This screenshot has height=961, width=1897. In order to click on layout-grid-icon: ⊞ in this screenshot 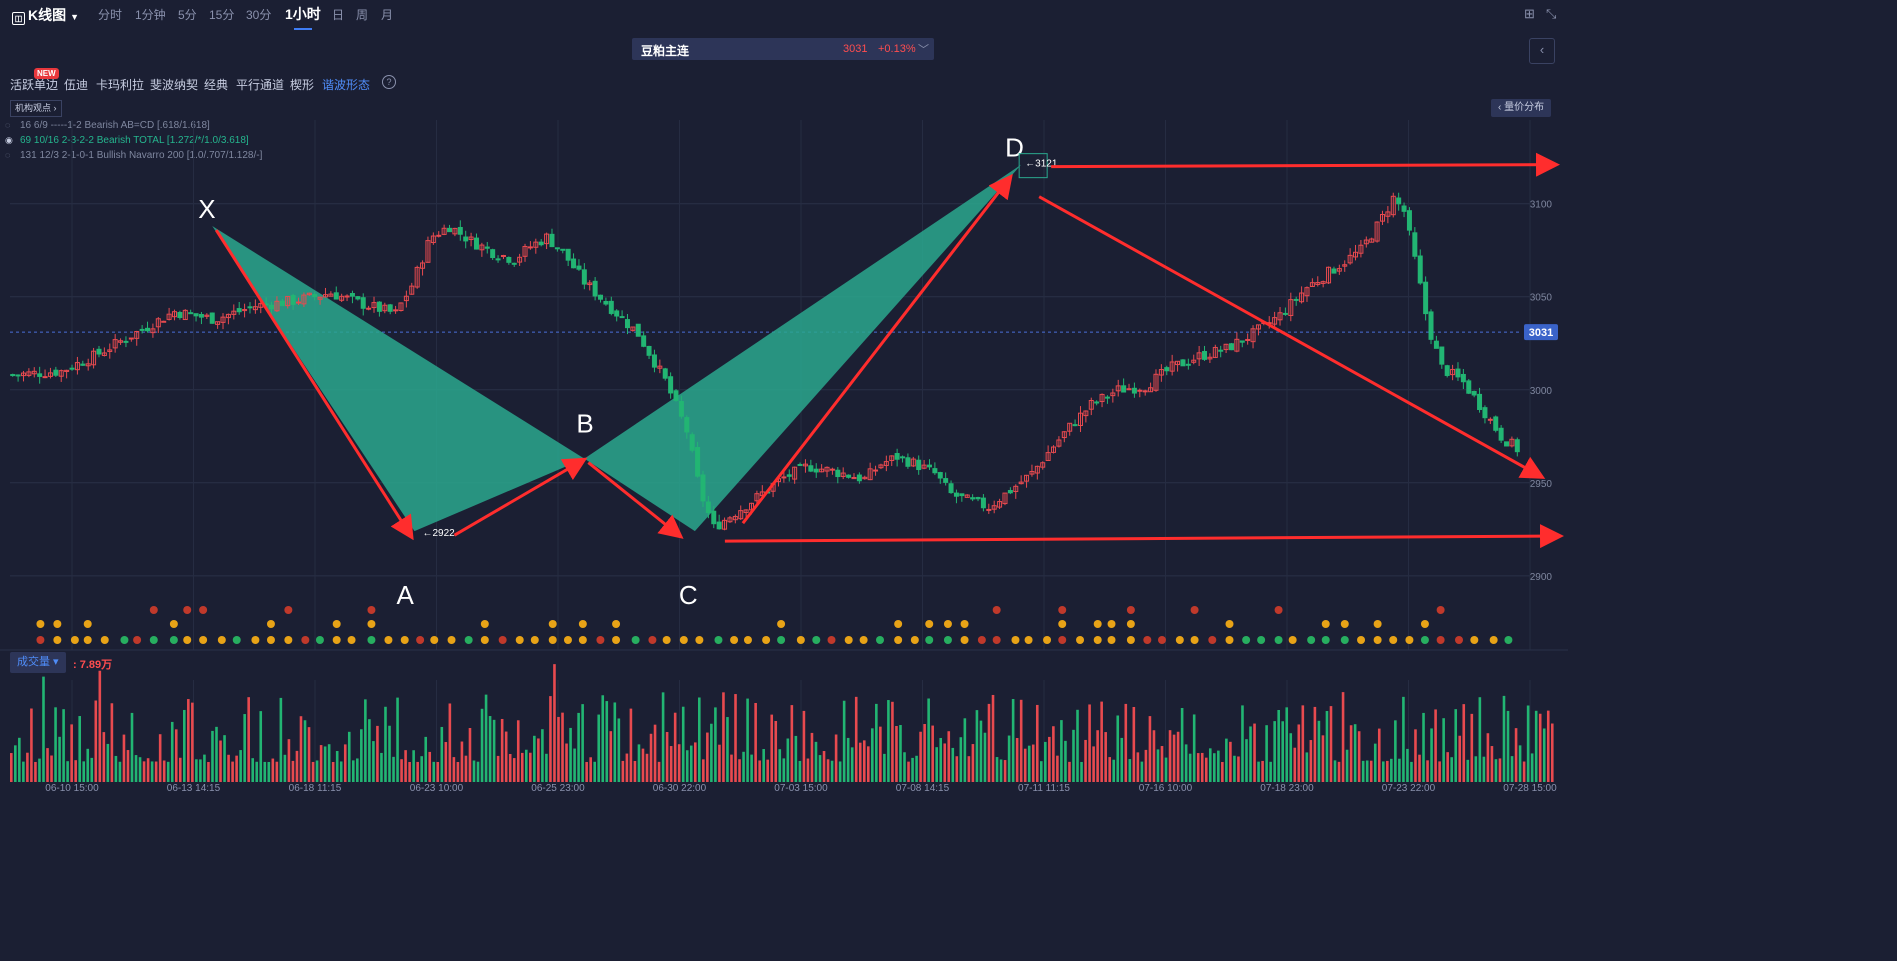, I will do `click(1529, 13)`.